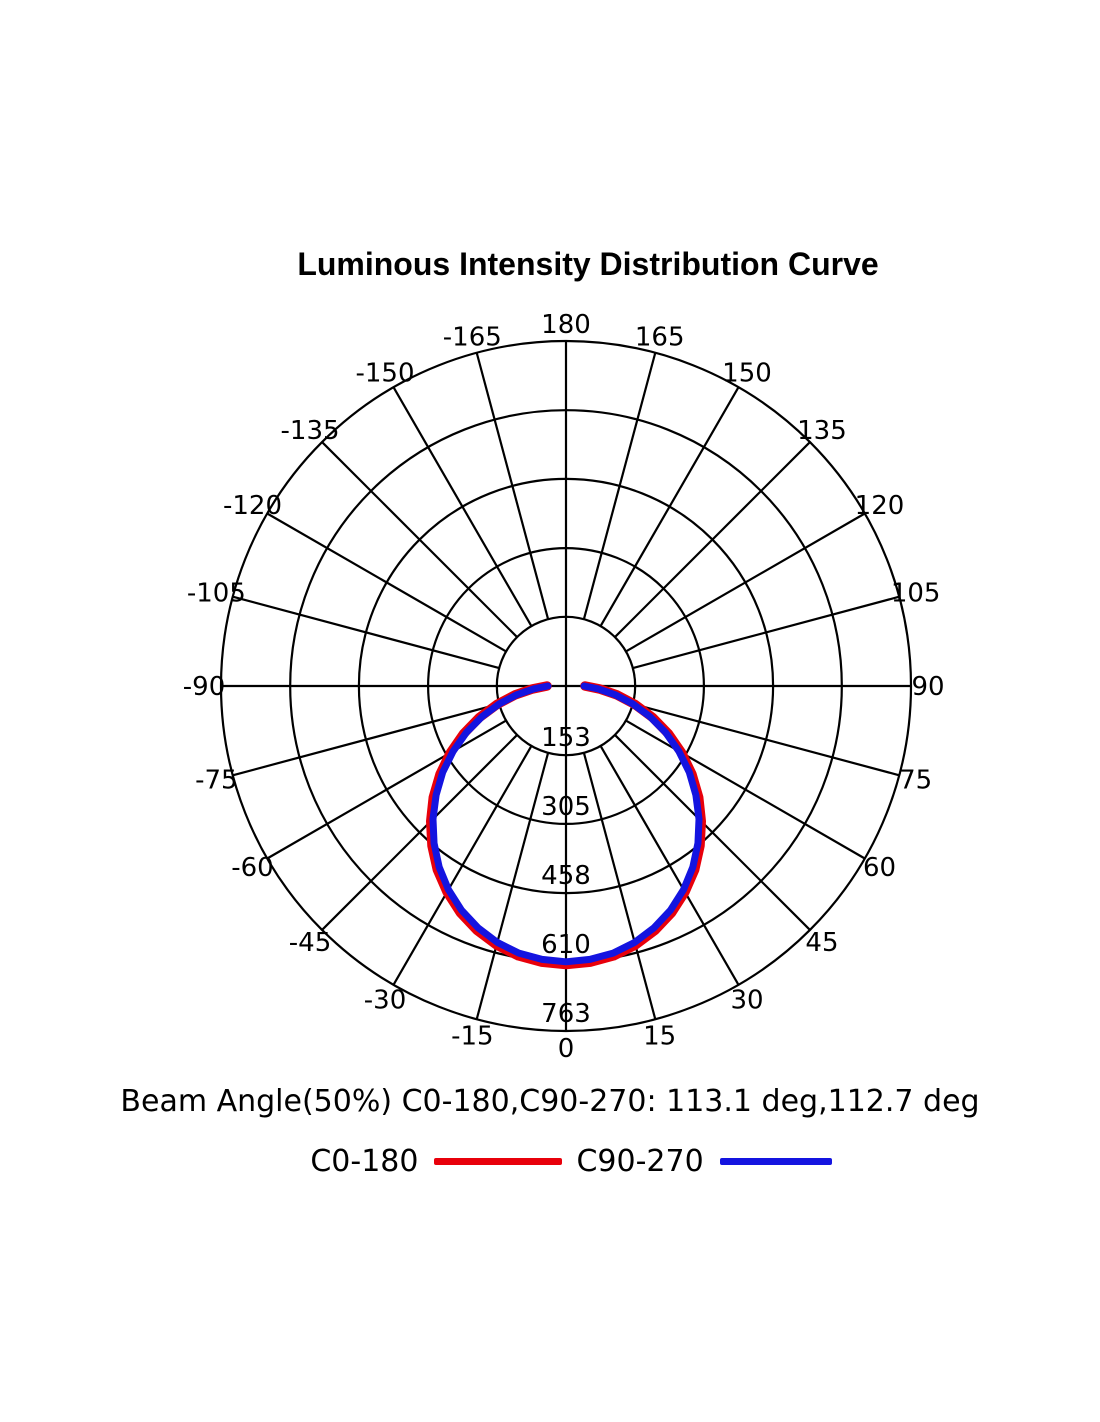 The image size is (1100, 1422). What do you see at coordinates (472, 1037) in the screenshot?
I see `angle-tick-label: -15` at bounding box center [472, 1037].